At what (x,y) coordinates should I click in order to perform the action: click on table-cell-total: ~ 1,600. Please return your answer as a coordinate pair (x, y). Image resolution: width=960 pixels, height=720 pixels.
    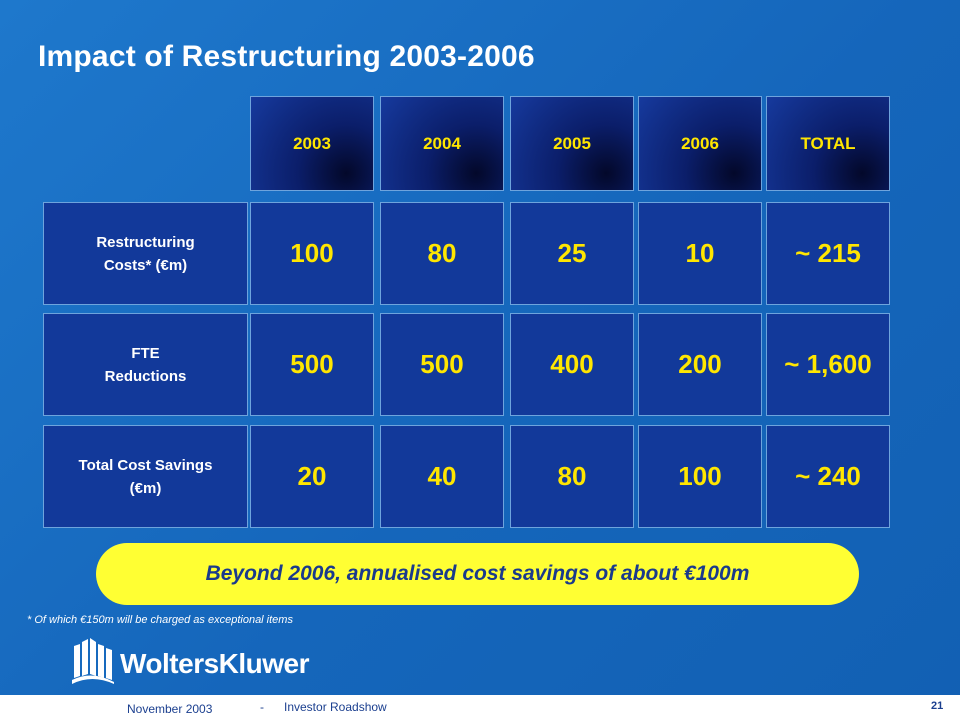
    Looking at the image, I should click on (828, 364).